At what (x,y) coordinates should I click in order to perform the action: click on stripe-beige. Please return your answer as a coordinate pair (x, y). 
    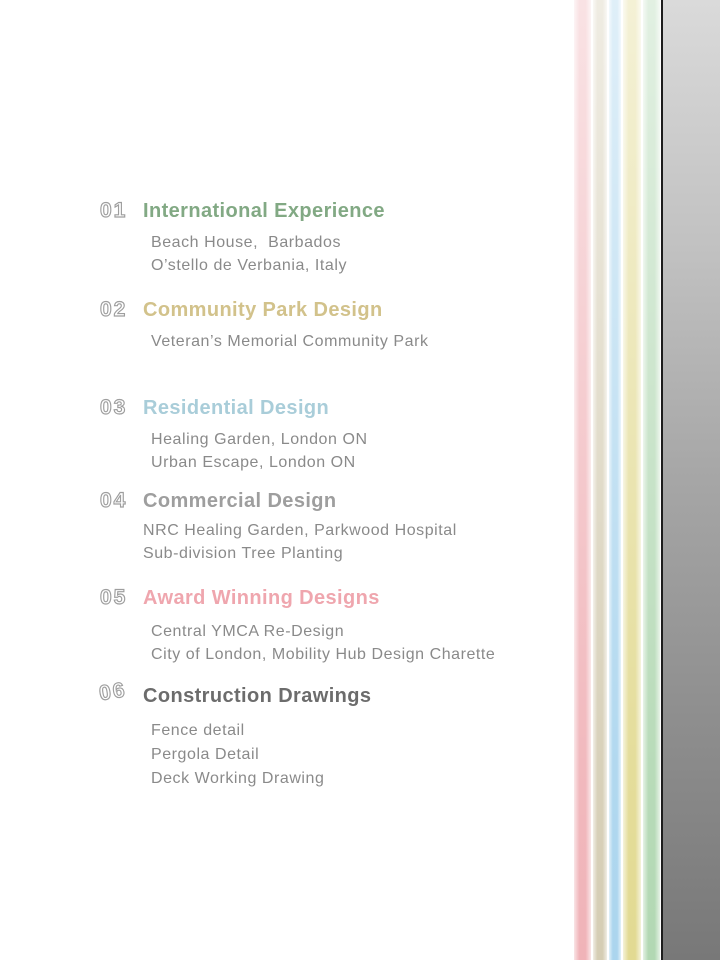
    Looking at the image, I should click on (600, 480).